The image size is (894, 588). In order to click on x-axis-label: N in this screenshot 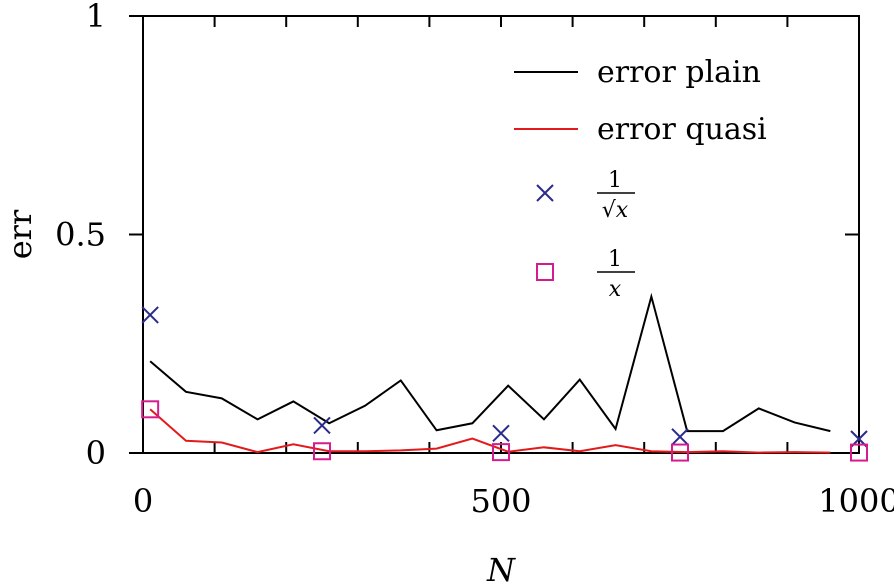, I will do `click(501, 569)`.